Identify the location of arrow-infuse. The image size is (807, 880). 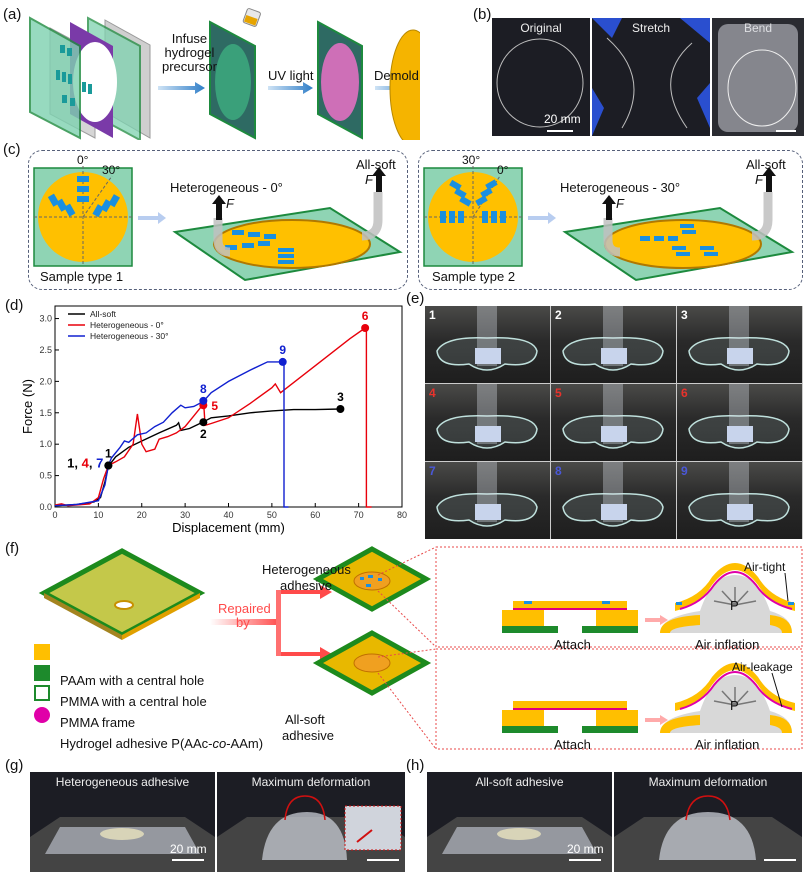
(181, 88).